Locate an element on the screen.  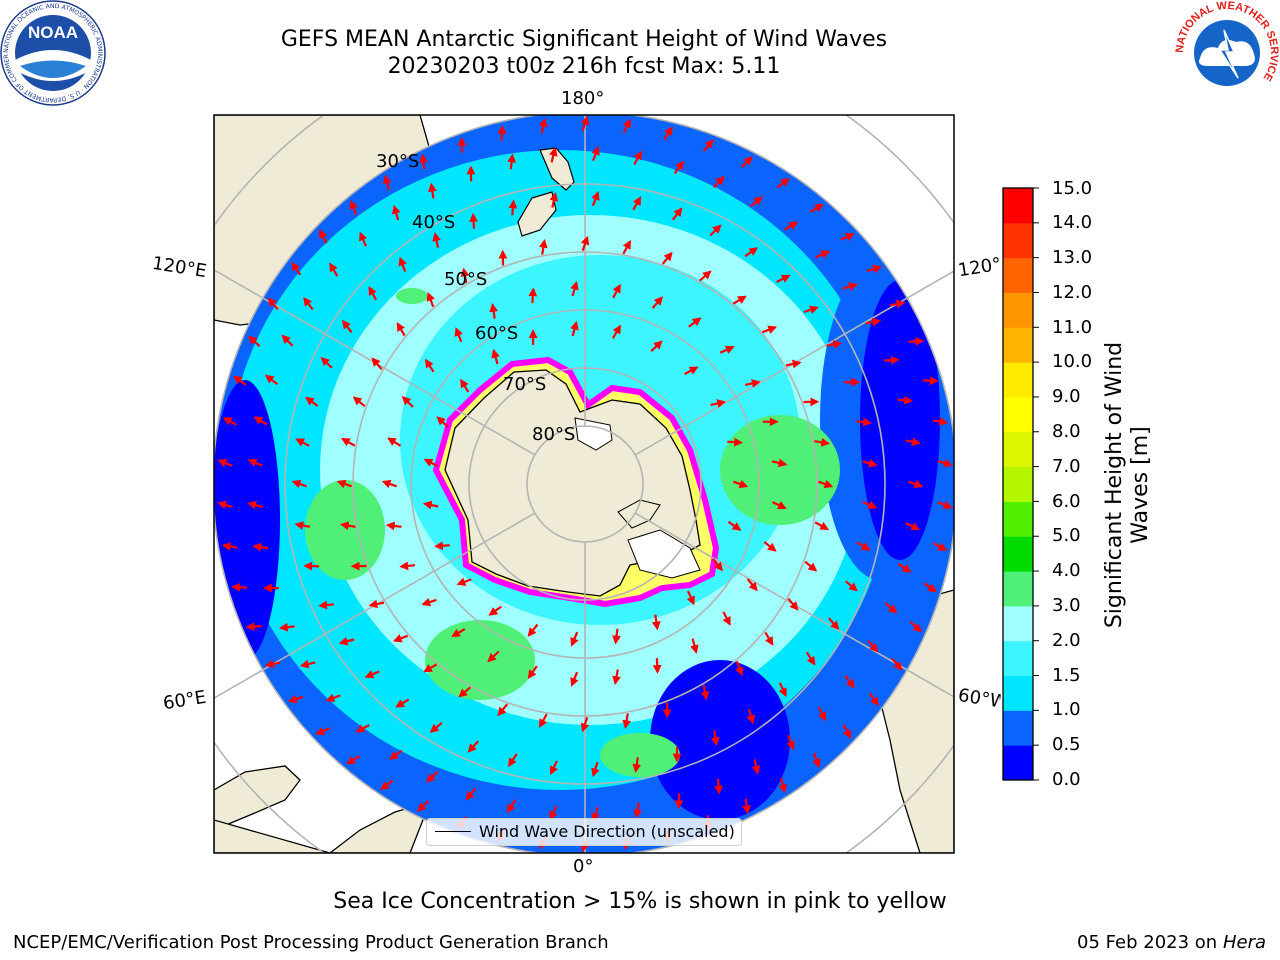
nws-logo: NATIONAL WEATHER SERVICE is located at coordinates (1227, 52).